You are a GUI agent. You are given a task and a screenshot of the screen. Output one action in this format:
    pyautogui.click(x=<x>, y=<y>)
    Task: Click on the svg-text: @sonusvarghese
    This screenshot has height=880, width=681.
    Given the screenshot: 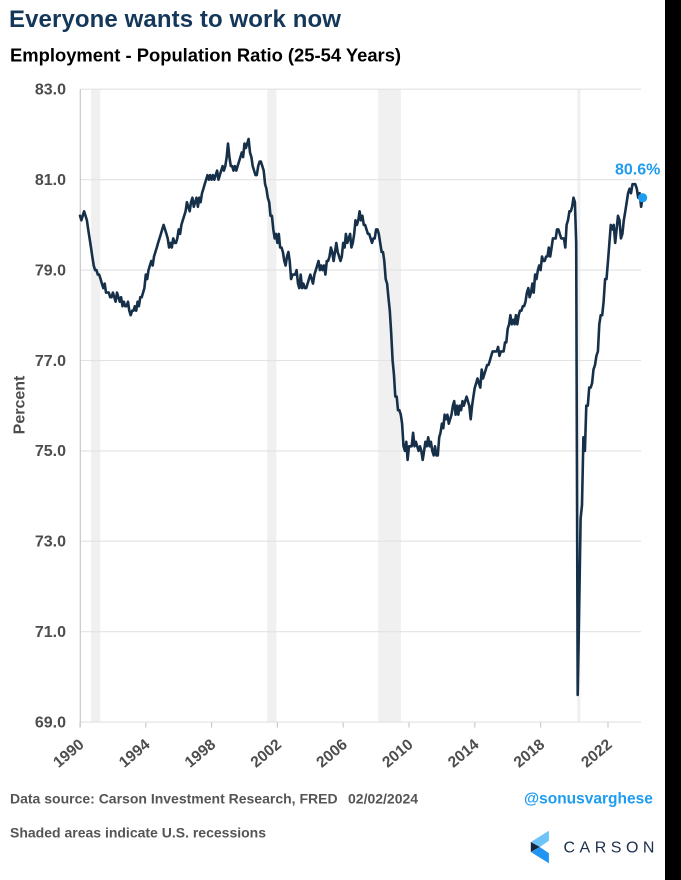 What is the action you would take?
    pyautogui.click(x=588, y=799)
    